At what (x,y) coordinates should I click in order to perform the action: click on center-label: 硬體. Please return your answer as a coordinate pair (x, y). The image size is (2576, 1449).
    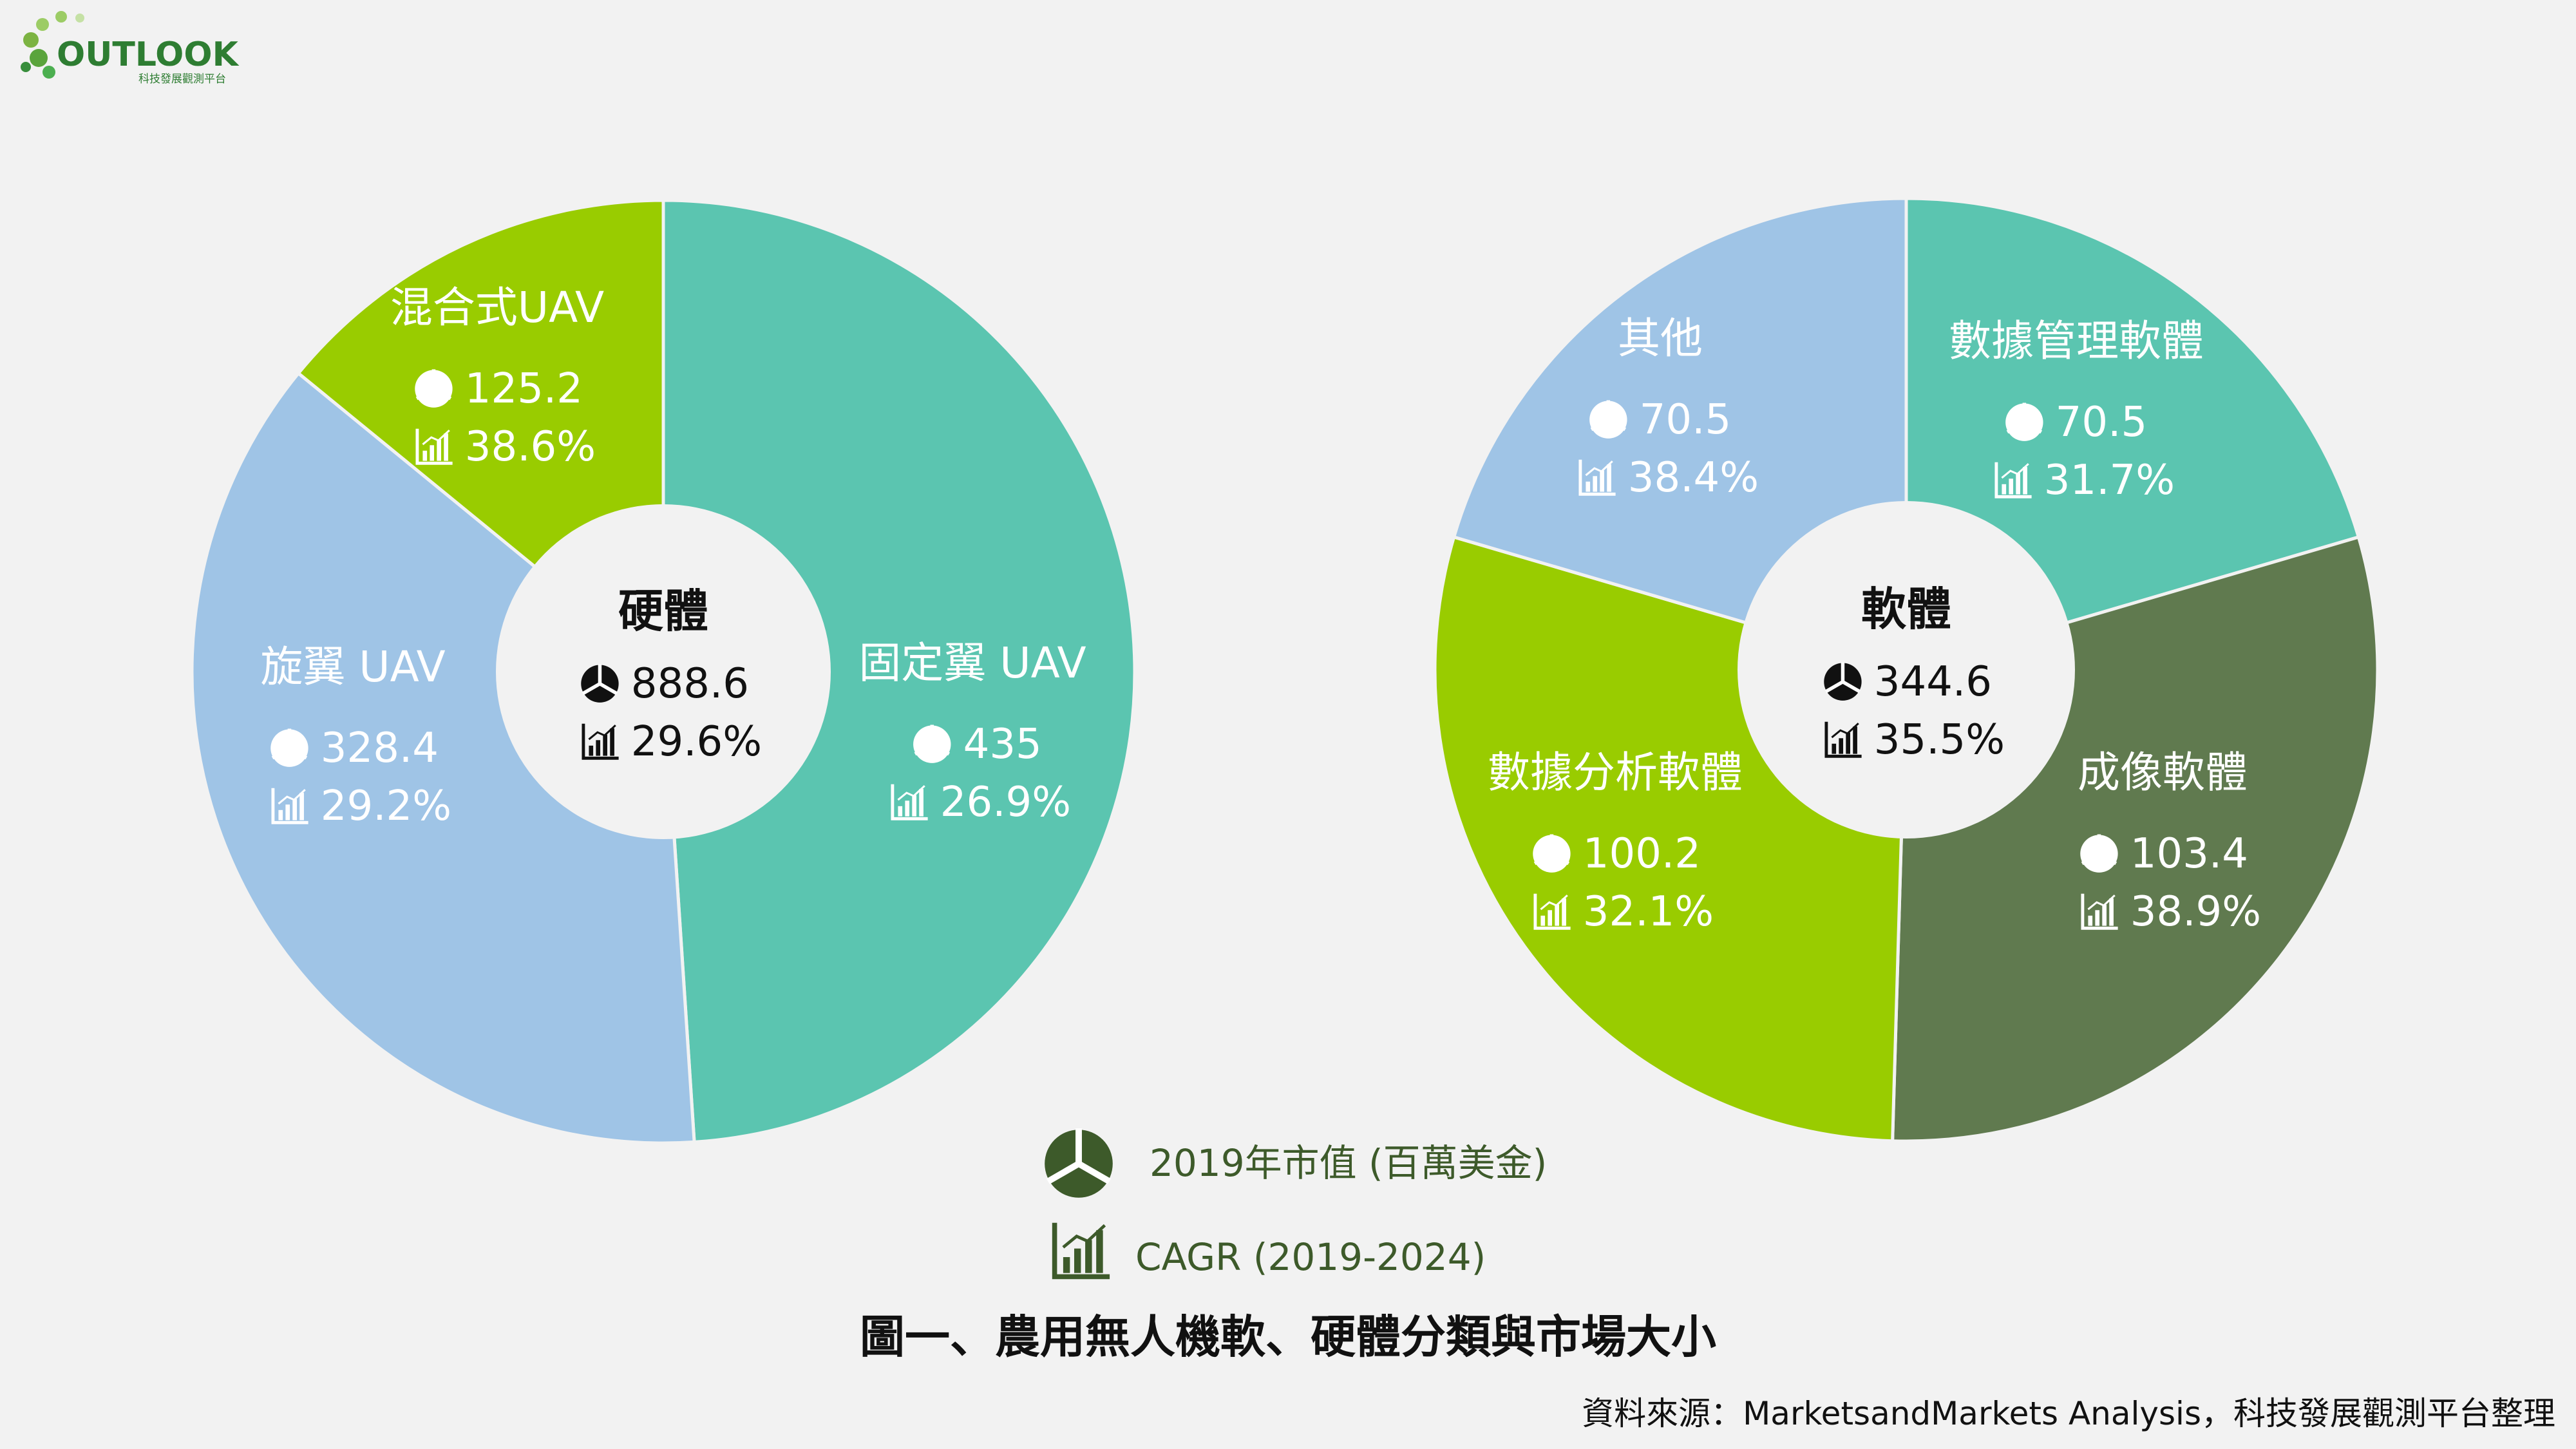
    Looking at the image, I should click on (663, 611).